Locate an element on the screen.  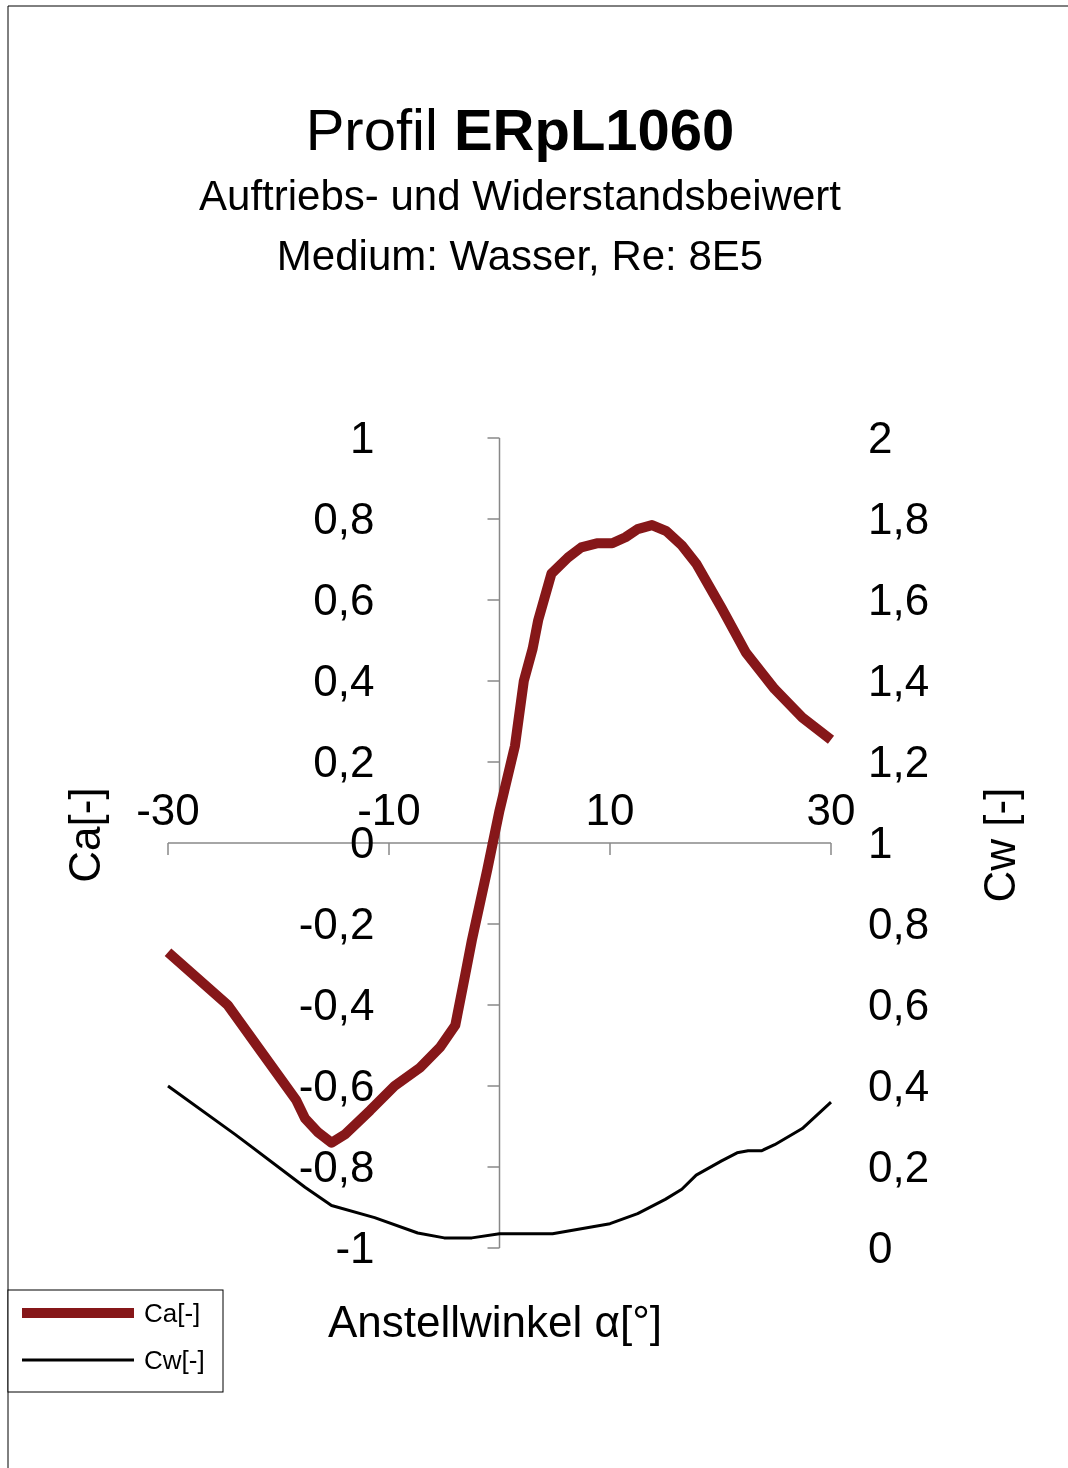
y-tick-label: 0,8 is located at coordinates (344, 519).